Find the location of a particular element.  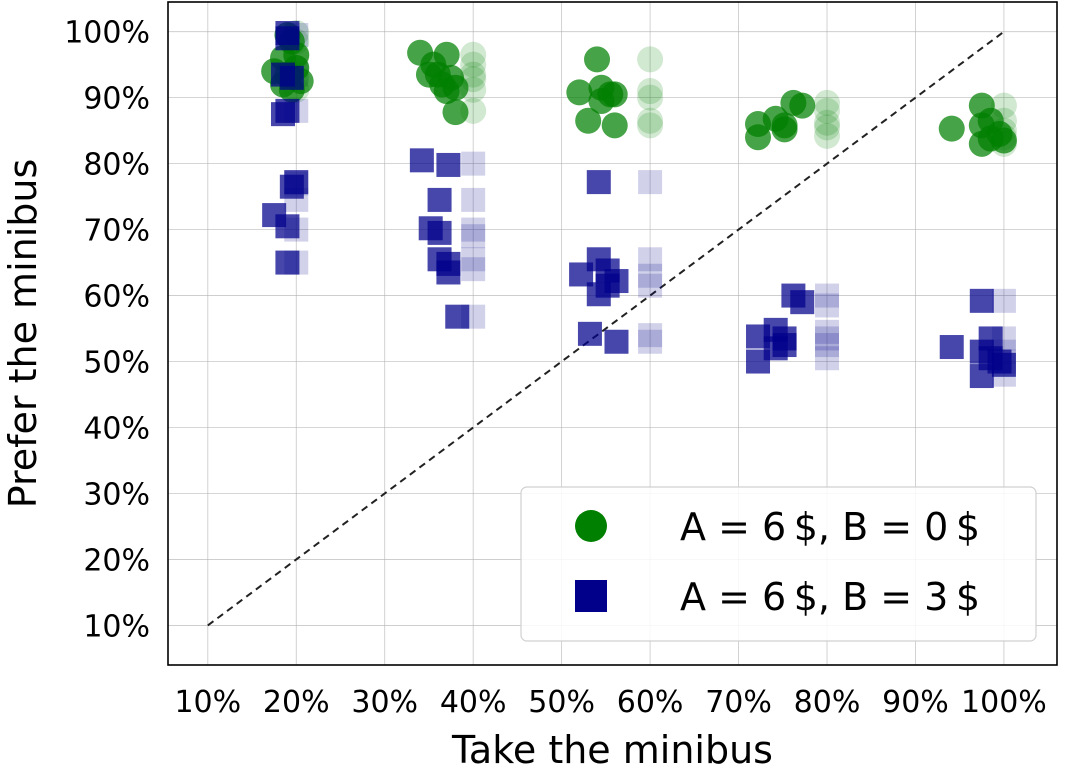

y-tick-label: 80% is located at coordinates (116, 165).